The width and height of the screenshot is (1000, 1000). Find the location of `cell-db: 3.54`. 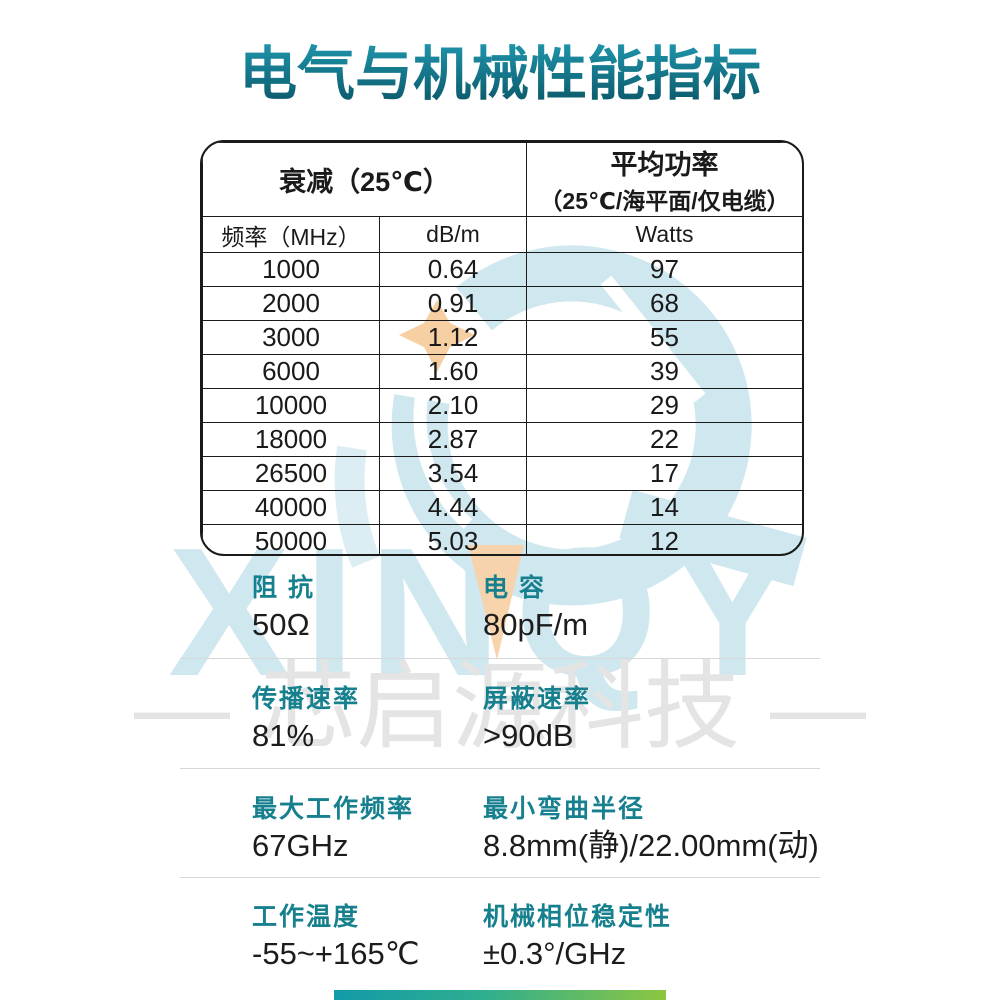

cell-db: 3.54 is located at coordinates (453, 473).